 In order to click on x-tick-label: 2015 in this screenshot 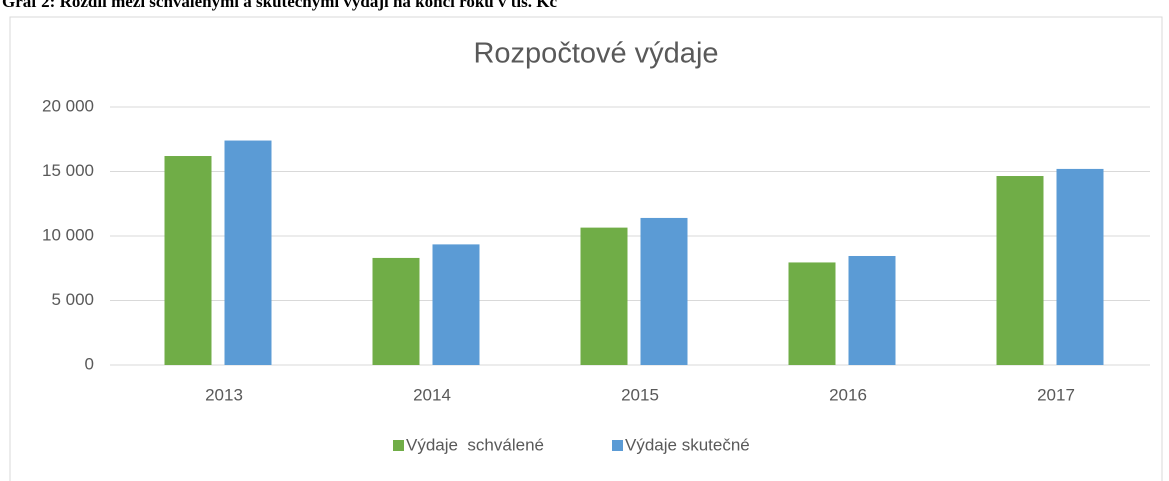, I will do `click(640, 394)`.